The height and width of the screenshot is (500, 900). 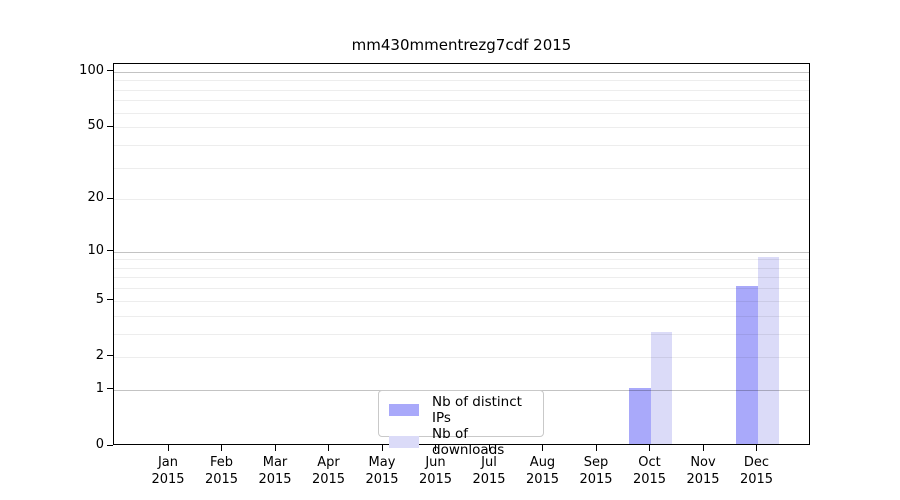 I want to click on x-axis-tick-dec, so click(x=756, y=448).